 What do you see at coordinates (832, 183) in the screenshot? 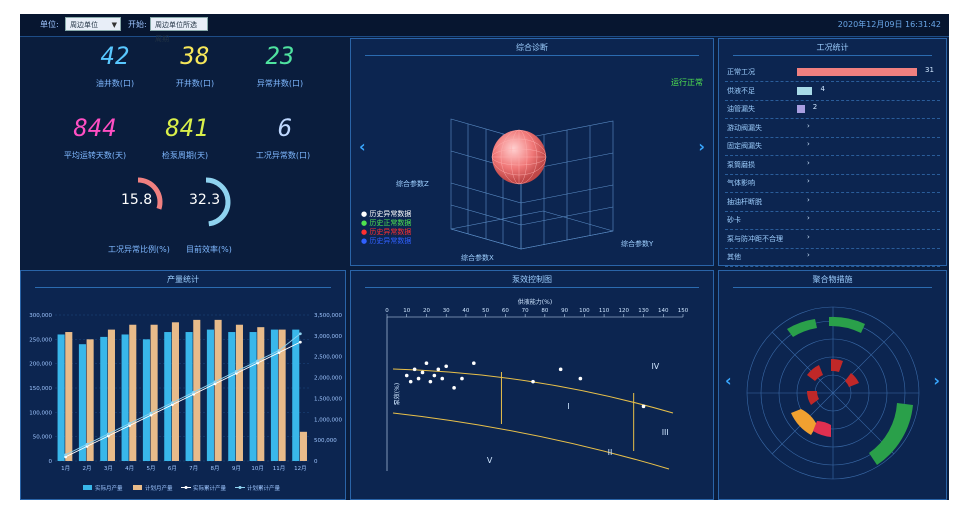
I see `work-stat-row: 气体影响 ›` at bounding box center [832, 183].